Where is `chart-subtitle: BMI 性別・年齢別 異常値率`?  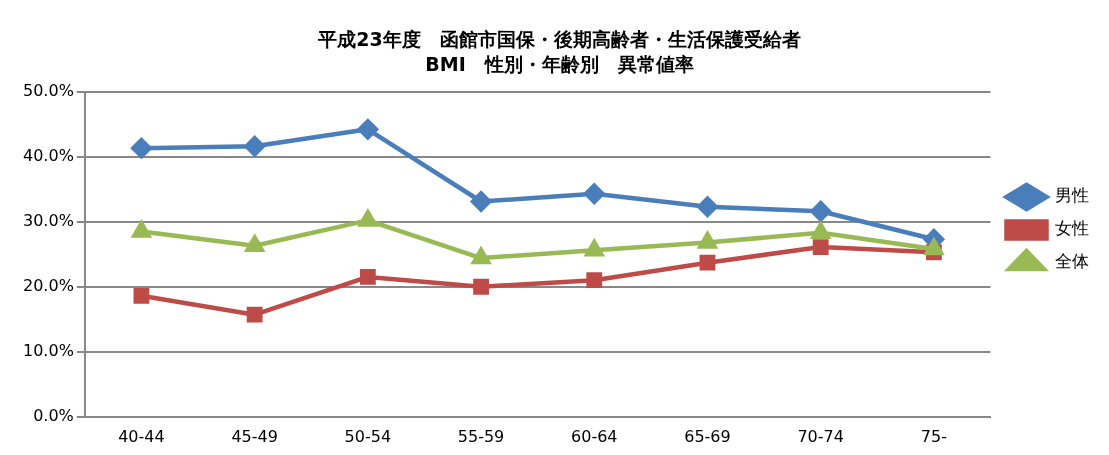
chart-subtitle: BMI 性別・年齢別 異常値率 is located at coordinates (559, 64).